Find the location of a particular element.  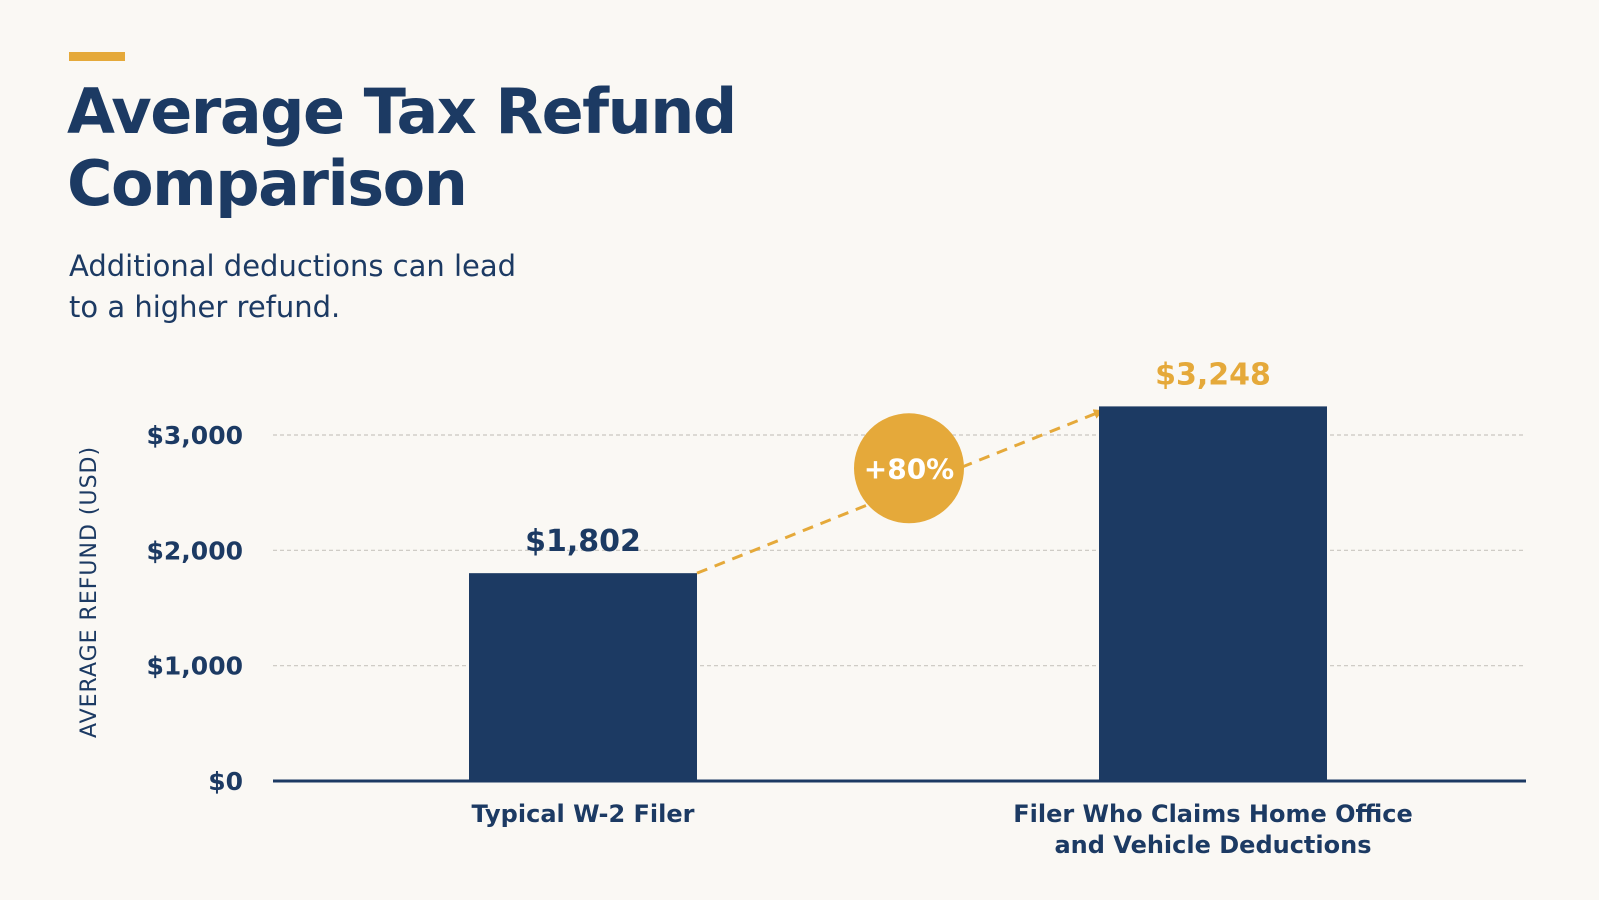

title-accent-bar is located at coordinates (97, 56).